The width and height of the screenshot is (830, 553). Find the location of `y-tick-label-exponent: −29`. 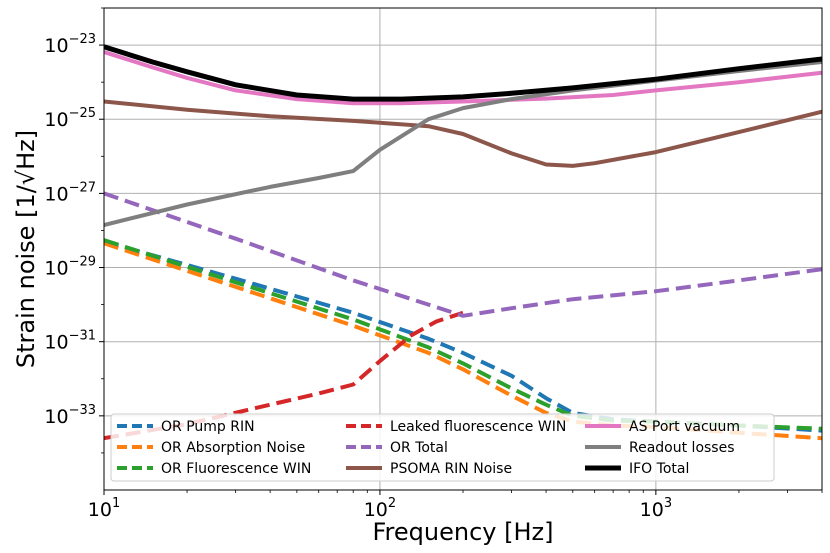

y-tick-label-exponent: −29 is located at coordinates (82, 262).